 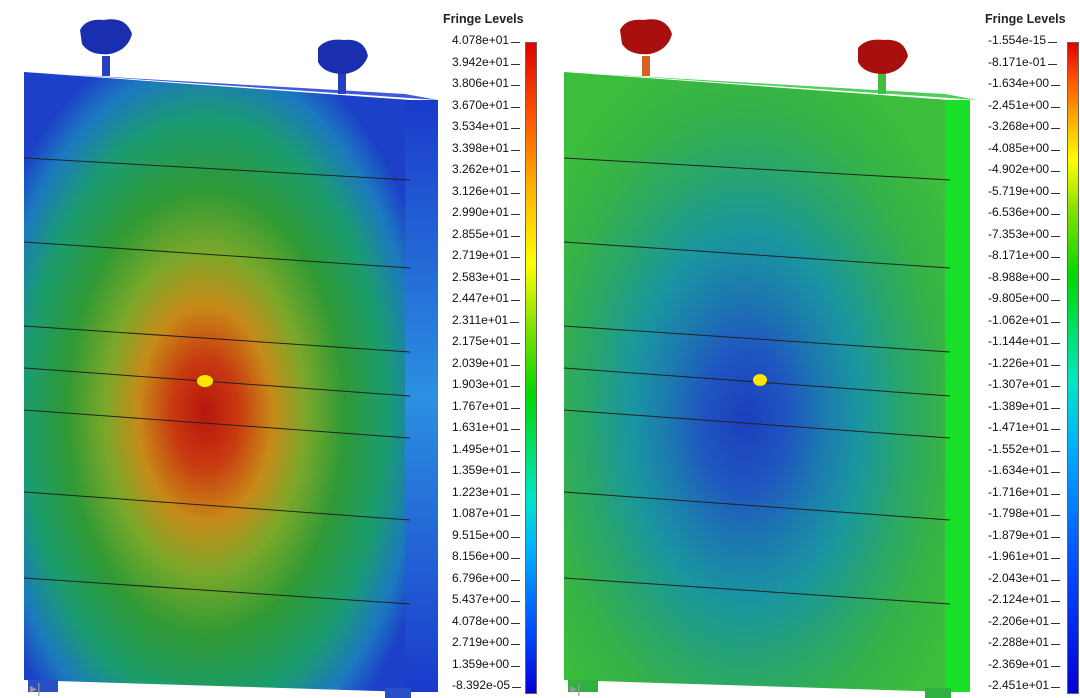 What do you see at coordinates (1024, 621) in the screenshot?
I see `fringe-level-label: -2.206e+01` at bounding box center [1024, 621].